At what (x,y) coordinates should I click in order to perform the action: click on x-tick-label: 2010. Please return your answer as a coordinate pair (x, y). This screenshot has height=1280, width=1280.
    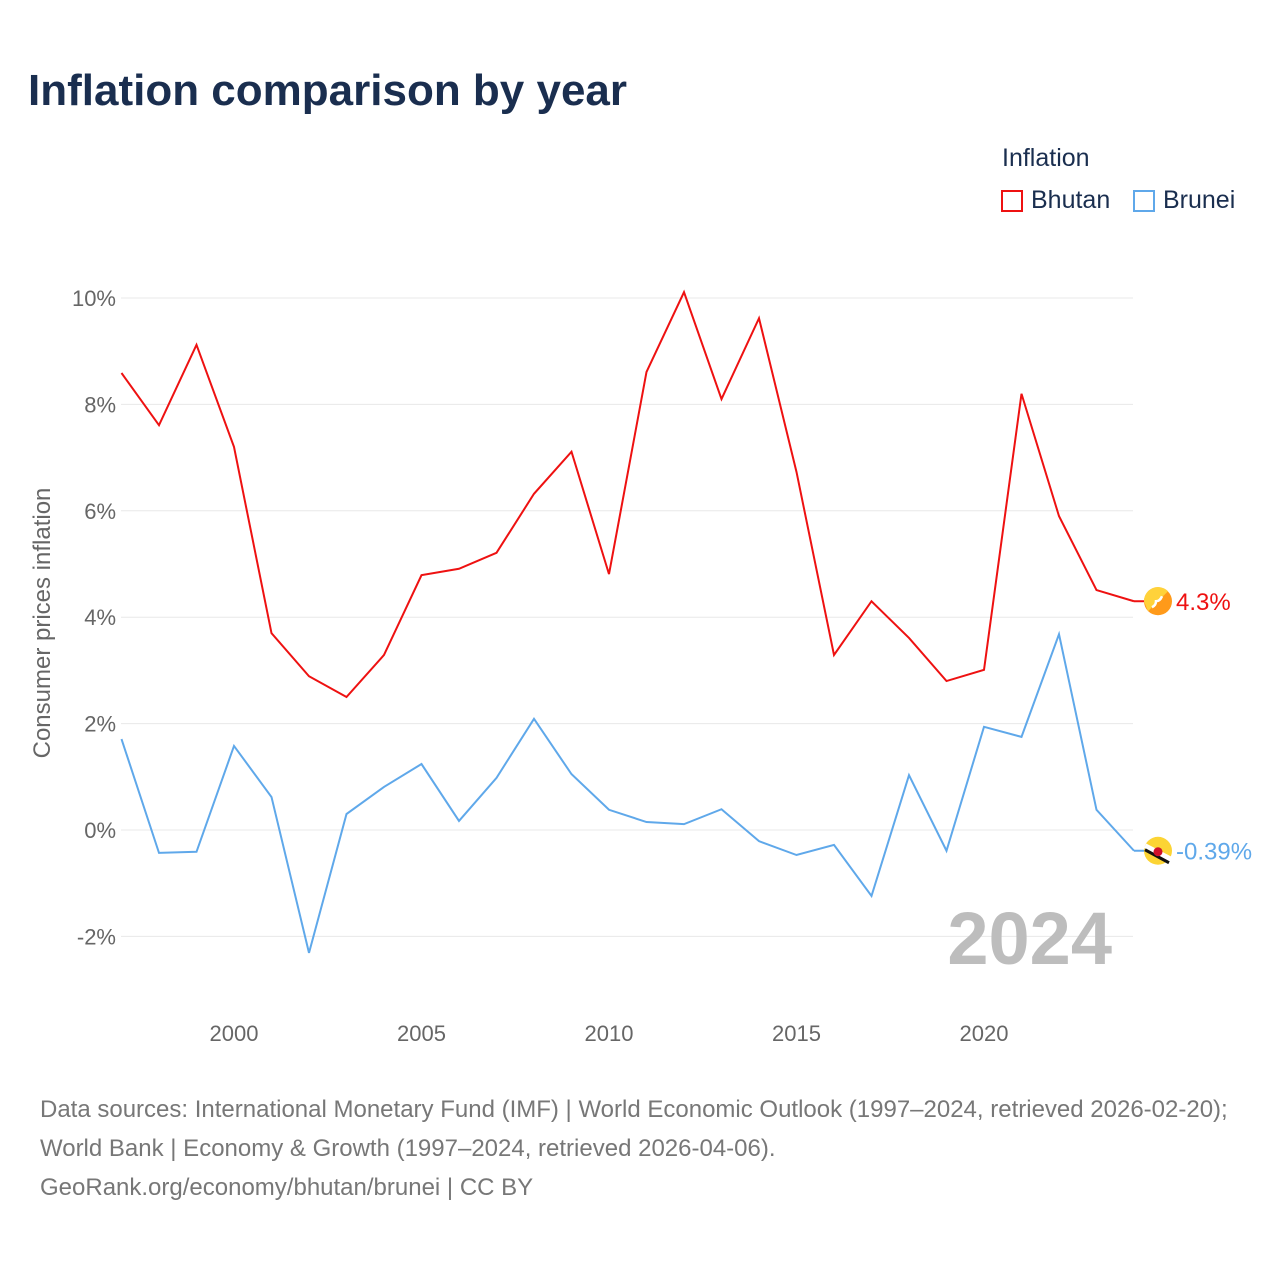
    Looking at the image, I should click on (609, 1033).